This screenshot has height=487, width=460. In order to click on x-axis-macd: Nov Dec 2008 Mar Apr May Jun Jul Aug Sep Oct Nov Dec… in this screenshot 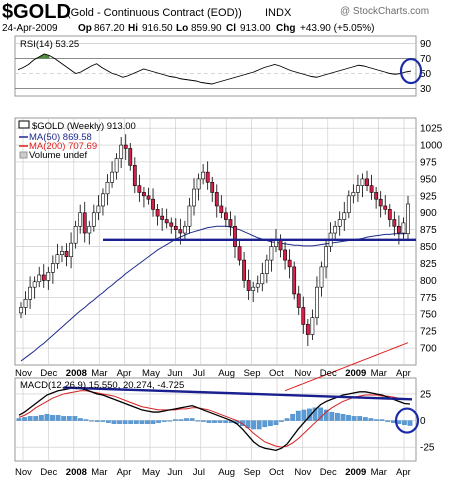, I will do `click(213, 472)`.